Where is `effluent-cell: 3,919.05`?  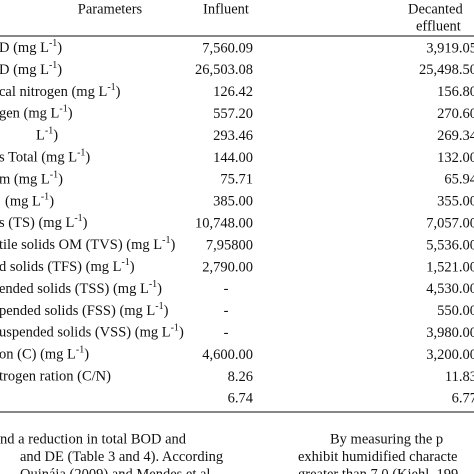 effluent-cell: 3,919.05 is located at coordinates (450, 48).